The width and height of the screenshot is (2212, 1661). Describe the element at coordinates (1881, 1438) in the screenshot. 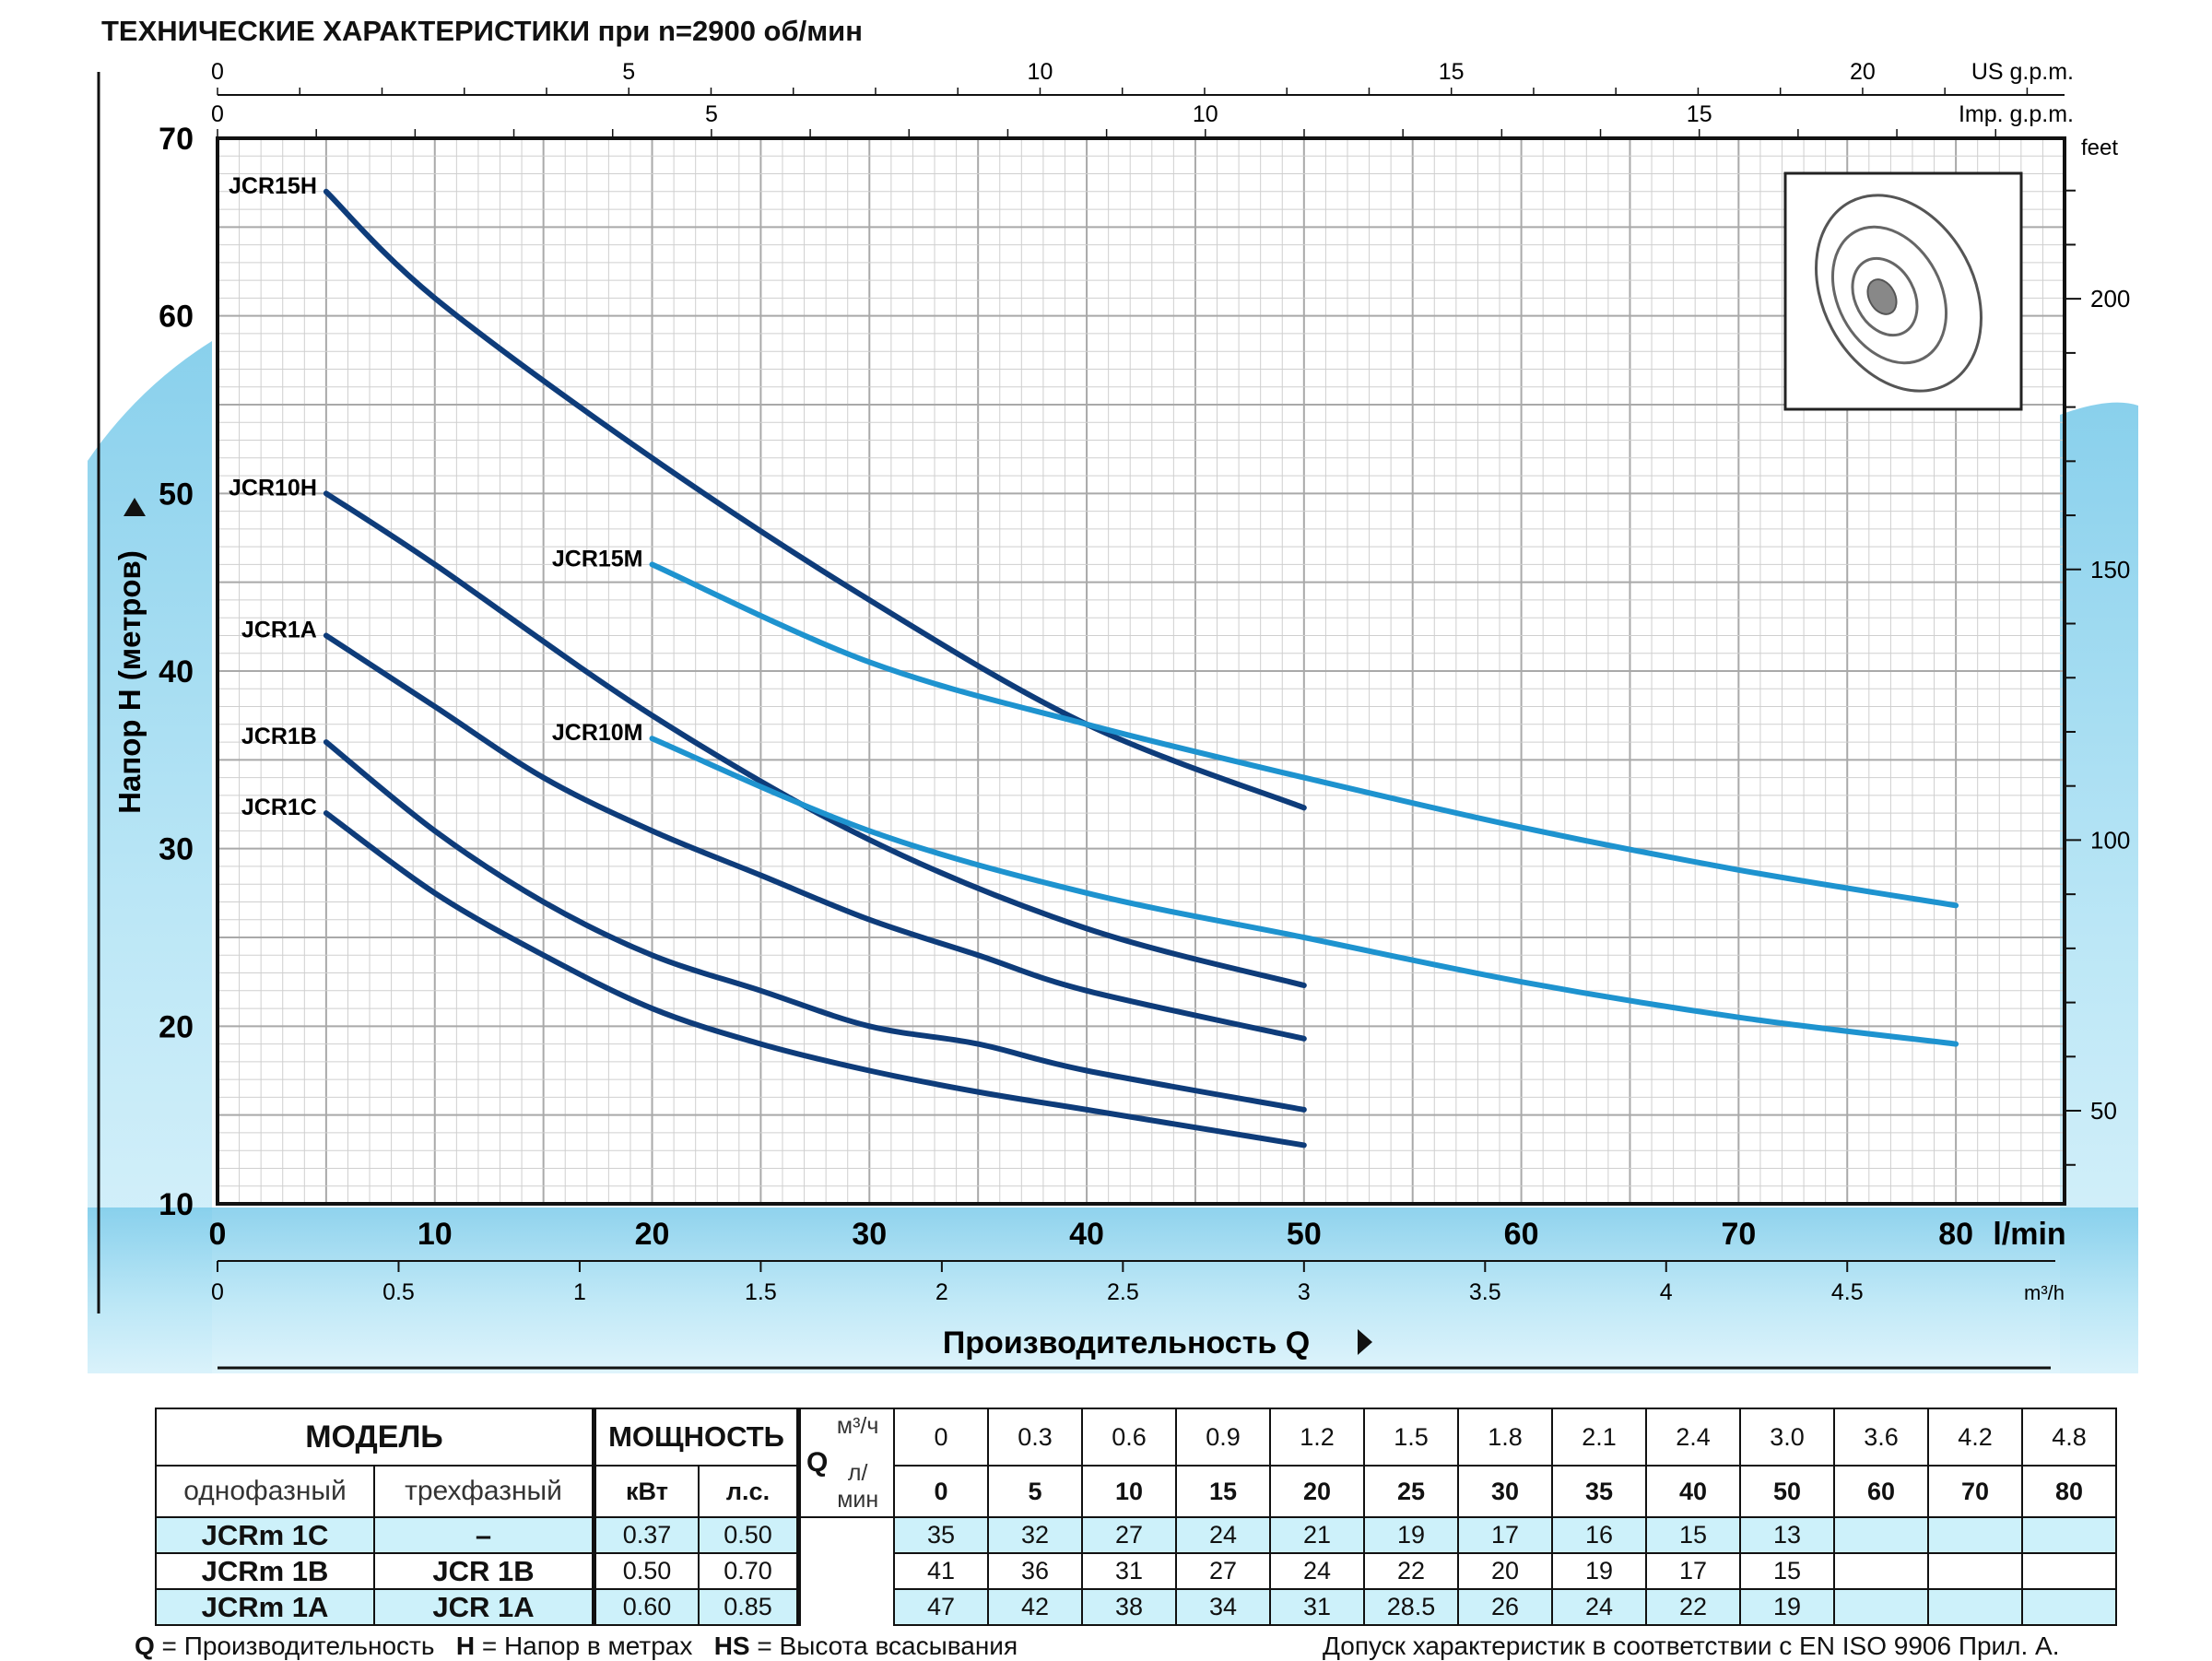

I see `q-m3h-value: 3.6` at that location.